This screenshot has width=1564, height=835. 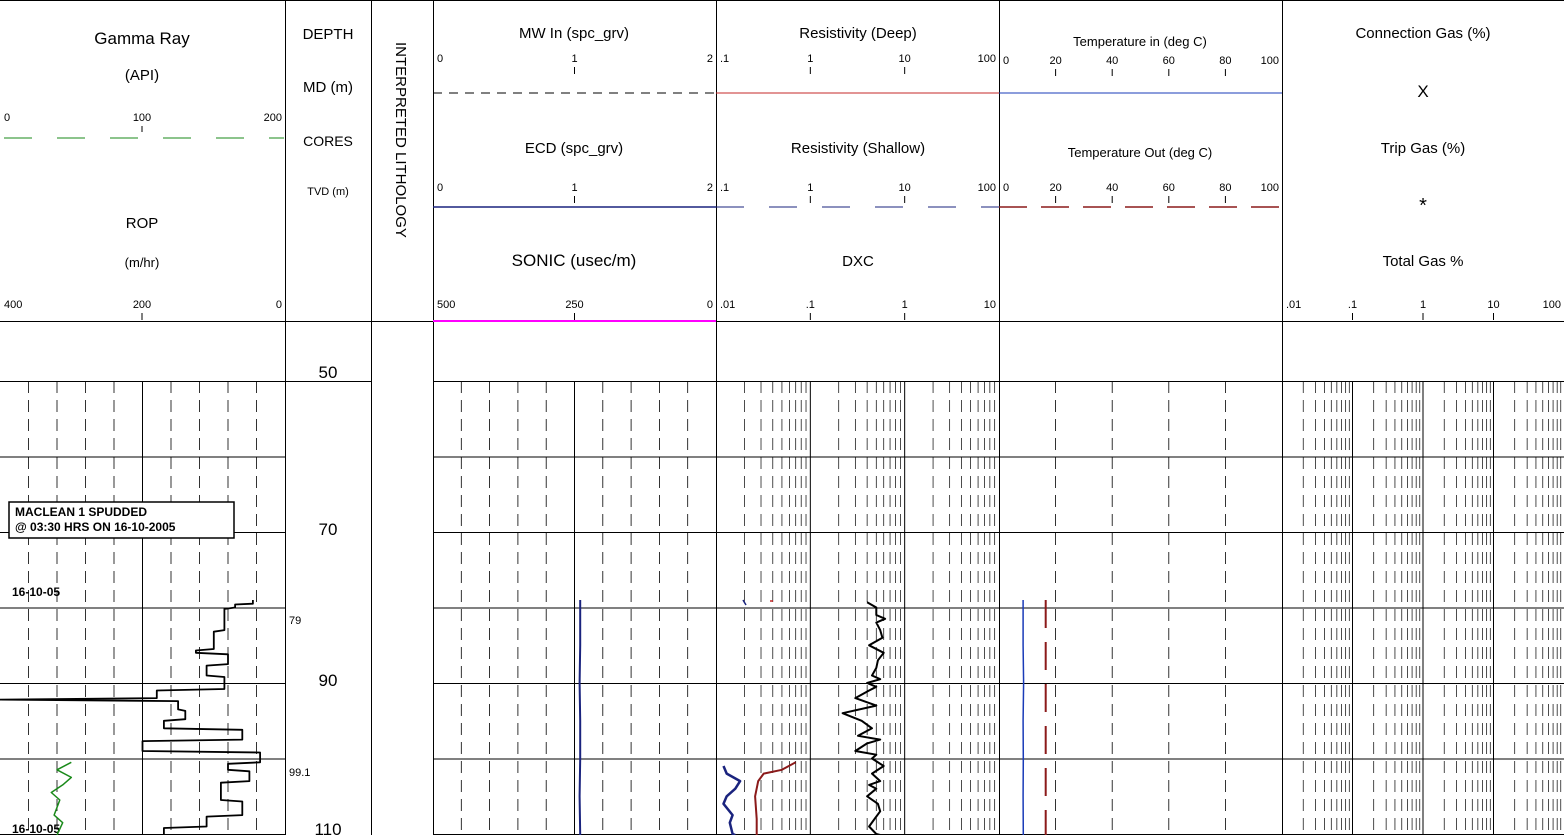 What do you see at coordinates (328, 529) in the screenshot?
I see `depth-label: 70` at bounding box center [328, 529].